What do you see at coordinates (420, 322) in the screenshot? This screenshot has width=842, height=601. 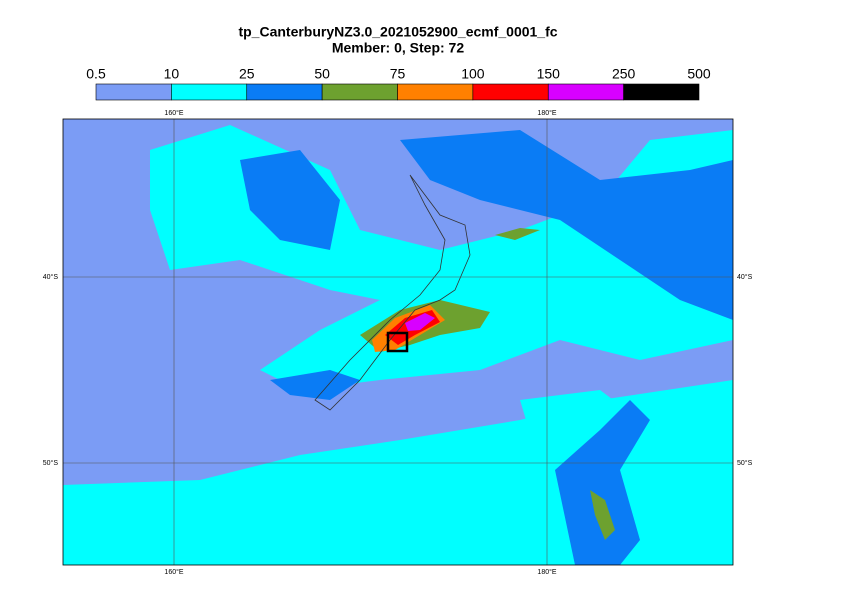 I see `precip-purple` at bounding box center [420, 322].